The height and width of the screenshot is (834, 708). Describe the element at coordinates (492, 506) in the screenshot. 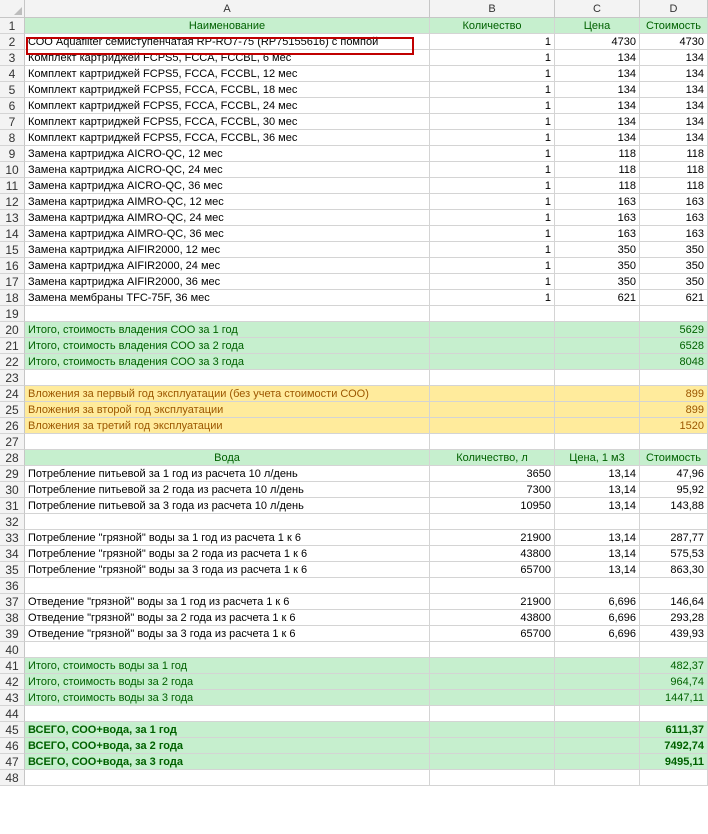

I see `cell-b: 10950` at that location.